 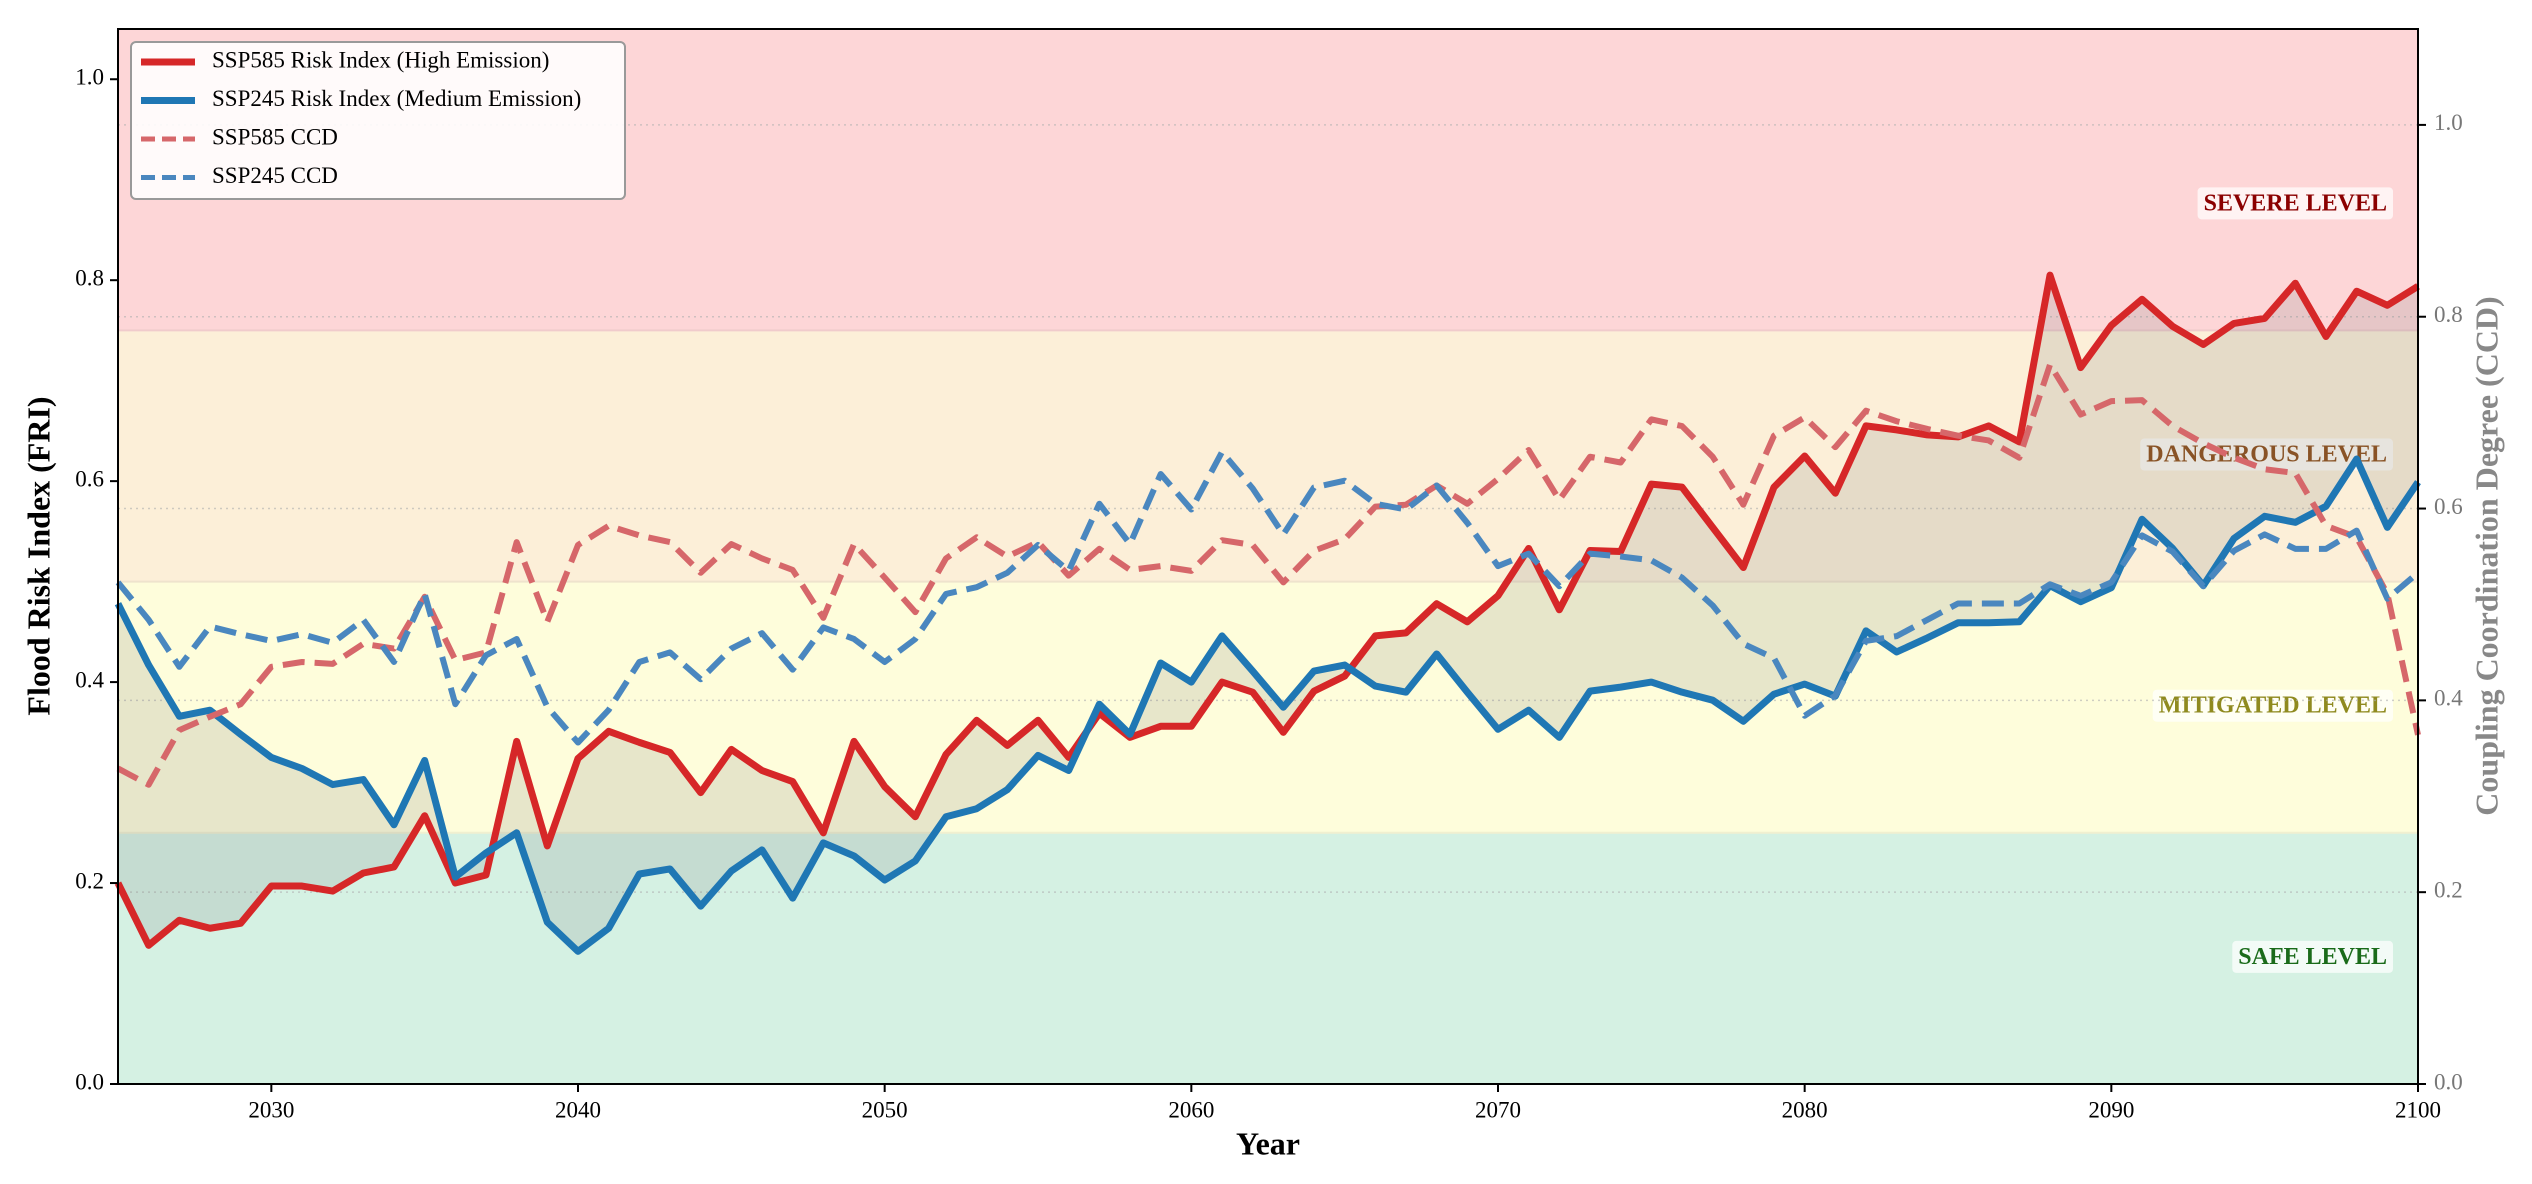 What do you see at coordinates (1498, 1109) in the screenshot?
I see `x-tick-label: 2070` at bounding box center [1498, 1109].